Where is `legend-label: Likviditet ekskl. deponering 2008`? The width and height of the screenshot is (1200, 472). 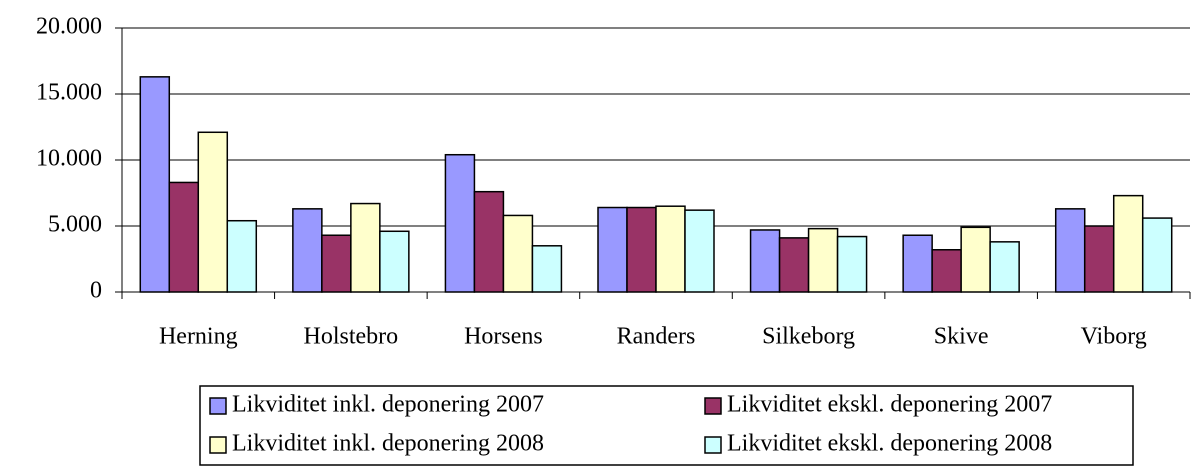
legend-label: Likviditet ekskl. deponering 2008 is located at coordinates (889, 444).